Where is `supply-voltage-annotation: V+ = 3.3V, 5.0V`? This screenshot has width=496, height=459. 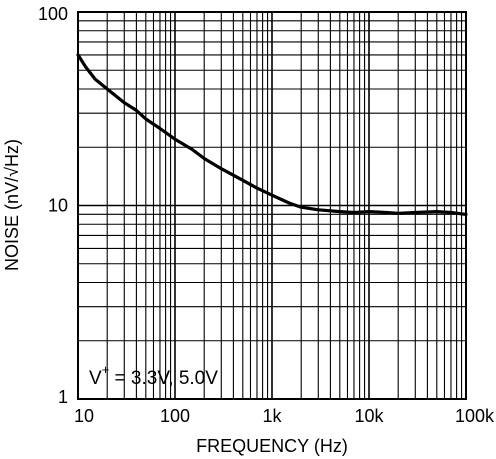 supply-voltage-annotation: V+ = 3.3V, 5.0V is located at coordinates (153, 375).